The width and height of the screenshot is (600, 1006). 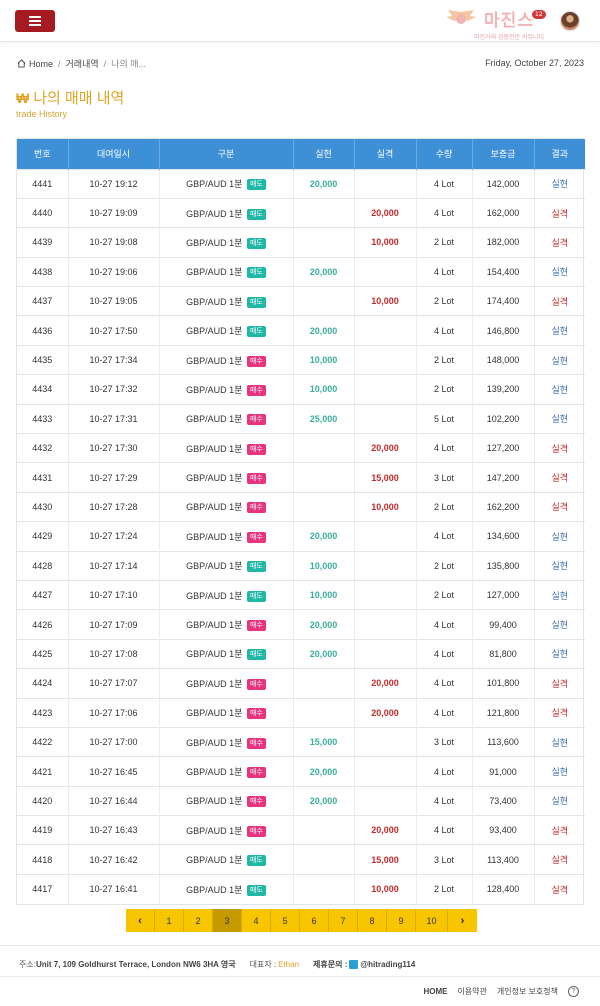 I want to click on trade-id: 4419, so click(x=43, y=830).